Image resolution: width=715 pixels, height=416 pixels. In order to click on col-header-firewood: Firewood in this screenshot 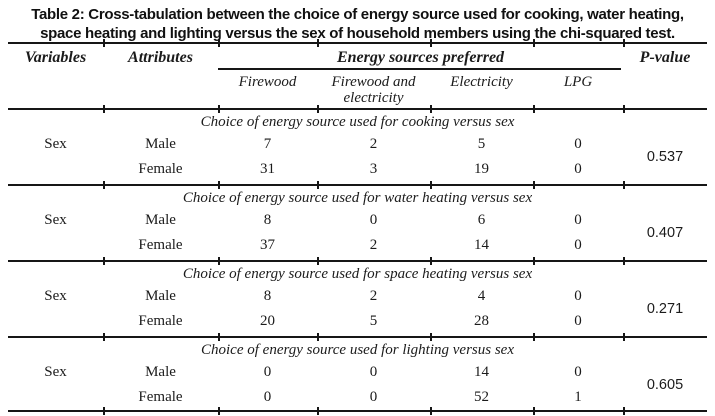, I will do `click(267, 82)`.